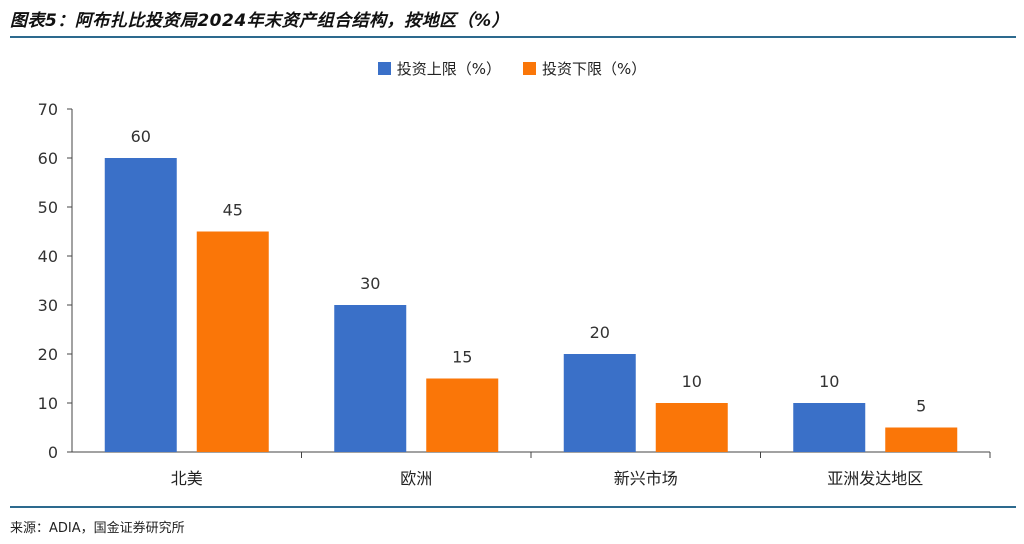 This screenshot has width=1024, height=544. What do you see at coordinates (513, 37) in the screenshot?
I see `title-divider` at bounding box center [513, 37].